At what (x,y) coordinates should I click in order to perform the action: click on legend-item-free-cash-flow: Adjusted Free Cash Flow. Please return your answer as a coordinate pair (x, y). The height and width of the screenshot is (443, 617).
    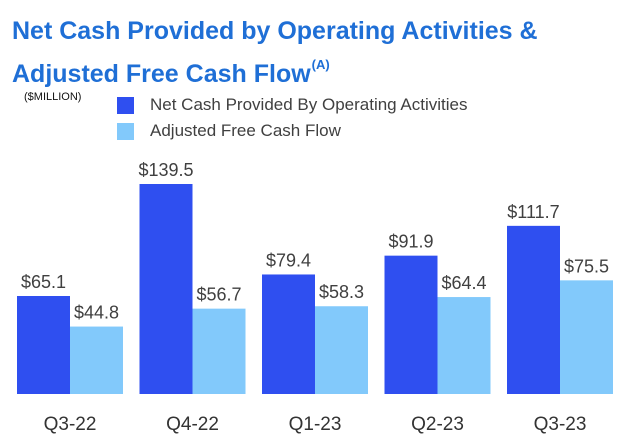
    Looking at the image, I should click on (292, 131).